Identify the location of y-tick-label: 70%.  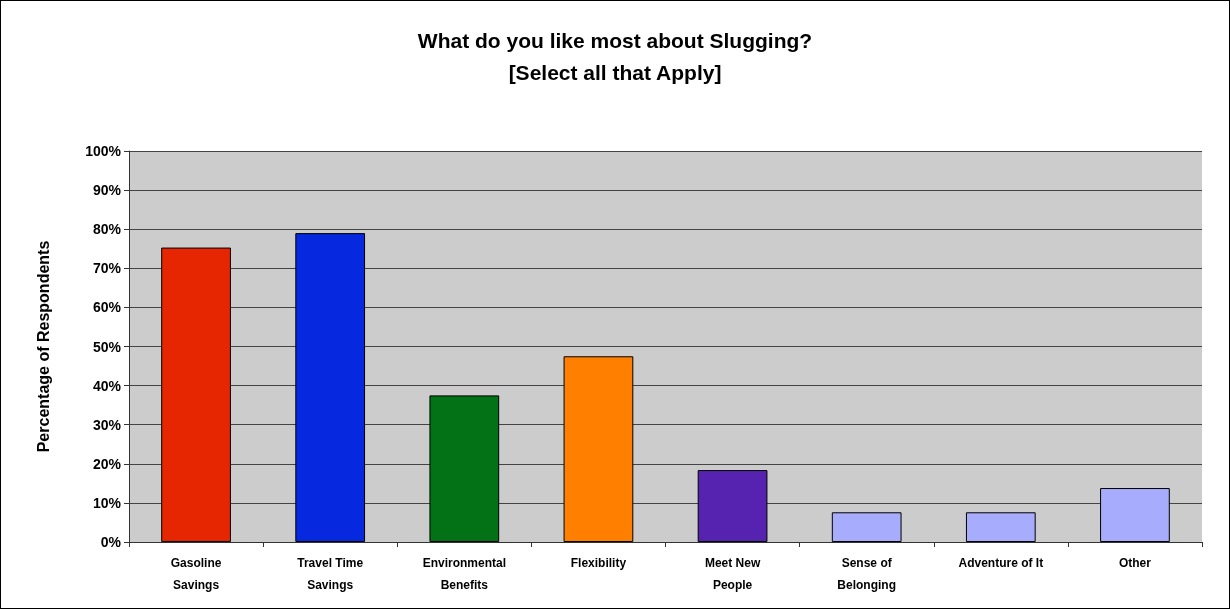
(107, 268).